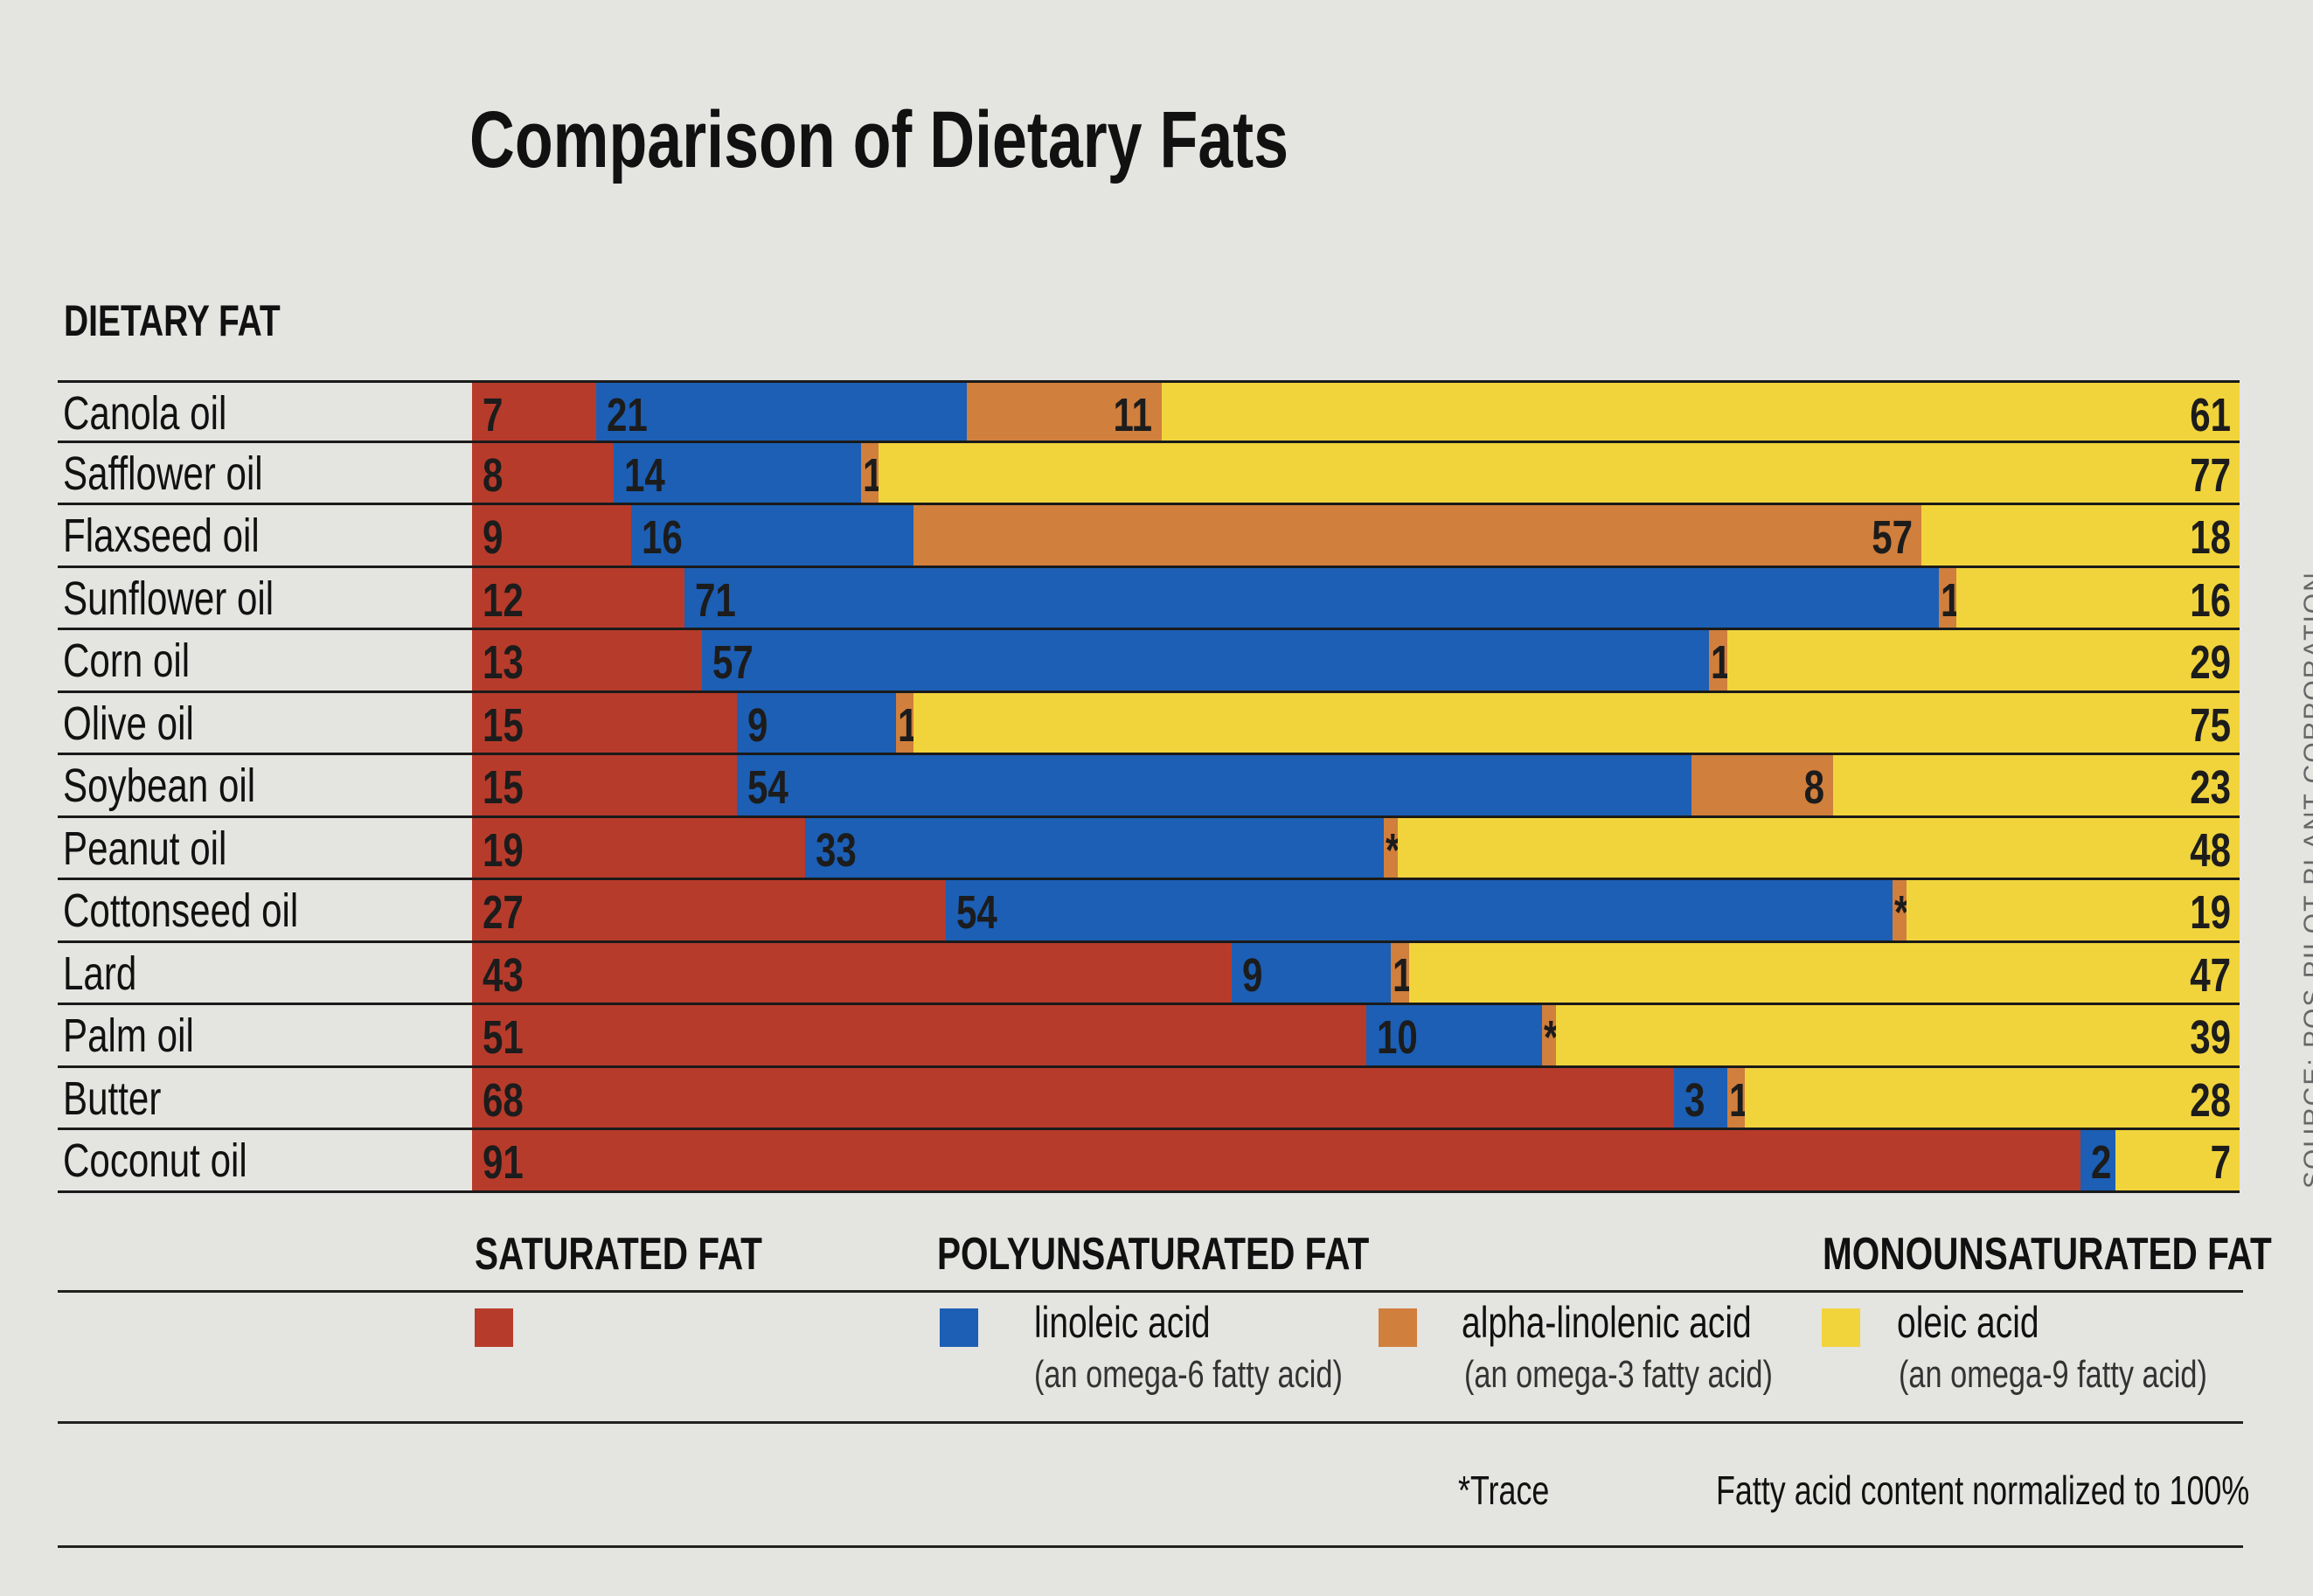 This screenshot has width=2313, height=1596. Describe the element at coordinates (1356, 472) in the screenshot. I see `bar-stack: 8 14 1 77` at that location.